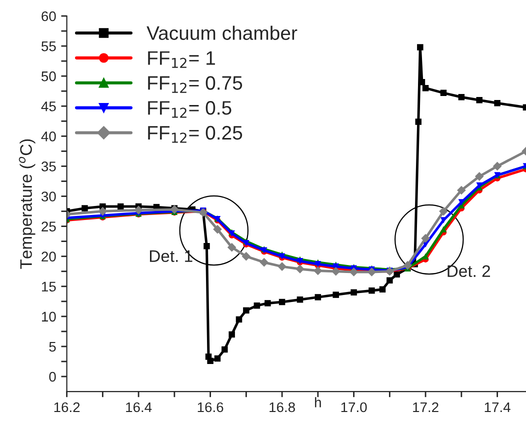  What do you see at coordinates (49, 227) in the screenshot?
I see `y-tick-label: 25` at bounding box center [49, 227].